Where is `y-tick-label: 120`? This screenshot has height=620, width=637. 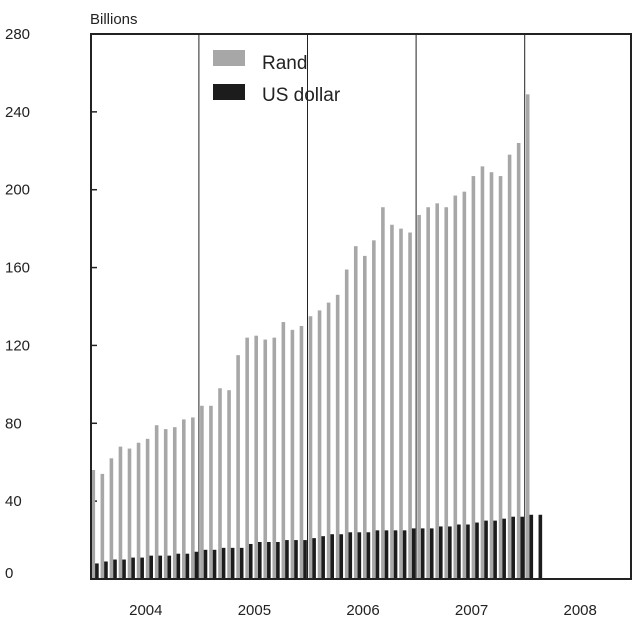 y-tick-label: 120 is located at coordinates (17, 345).